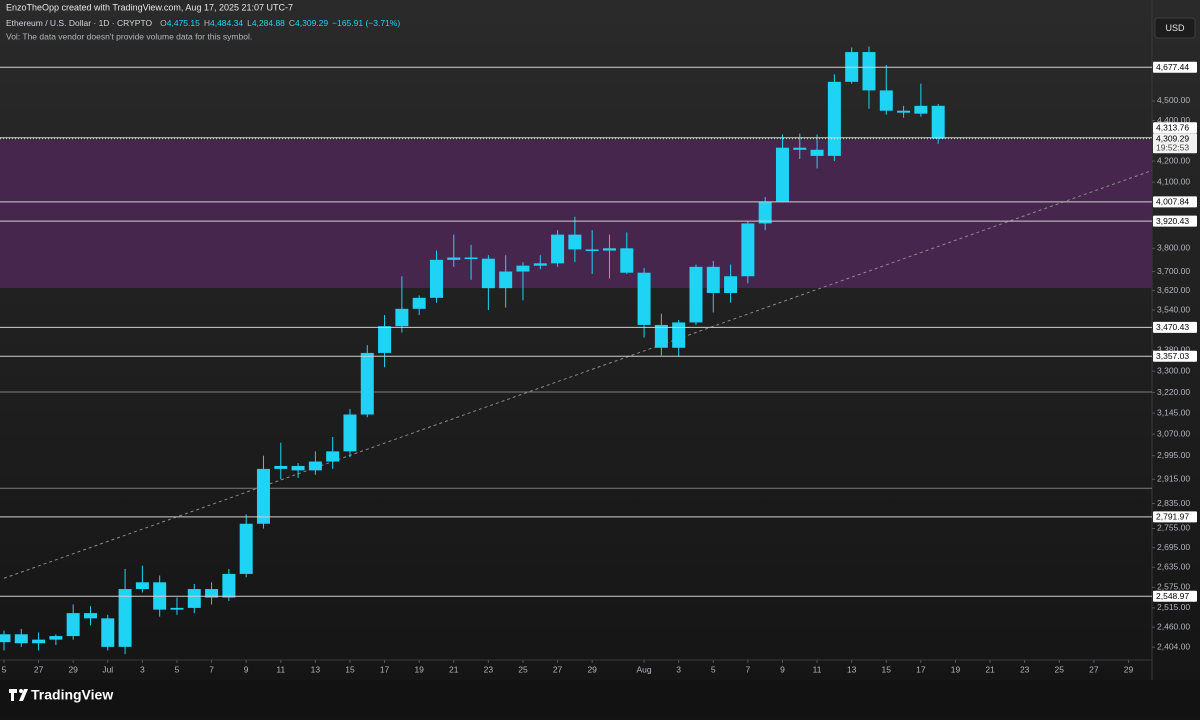  Describe the element at coordinates (311, 23) in the screenshot. I see `legend-value: 4,309.29` at that location.